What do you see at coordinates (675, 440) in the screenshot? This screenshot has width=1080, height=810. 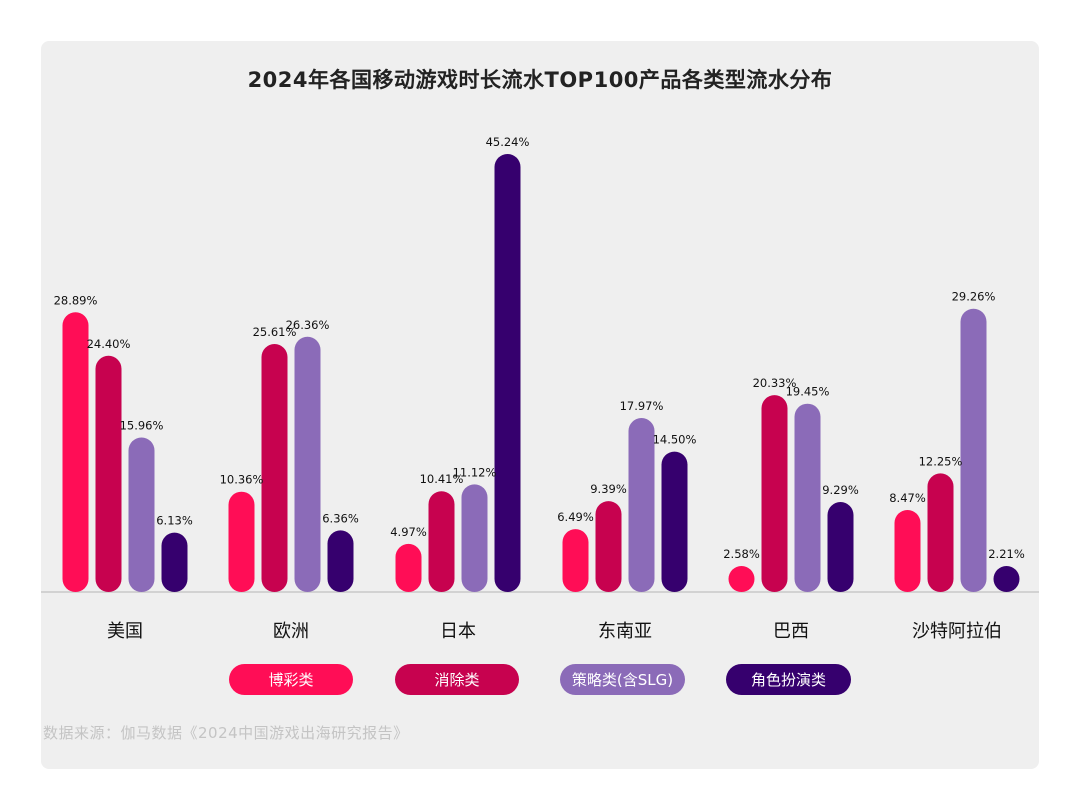 I see `value-label-rpg-3: 14.50%` at bounding box center [675, 440].